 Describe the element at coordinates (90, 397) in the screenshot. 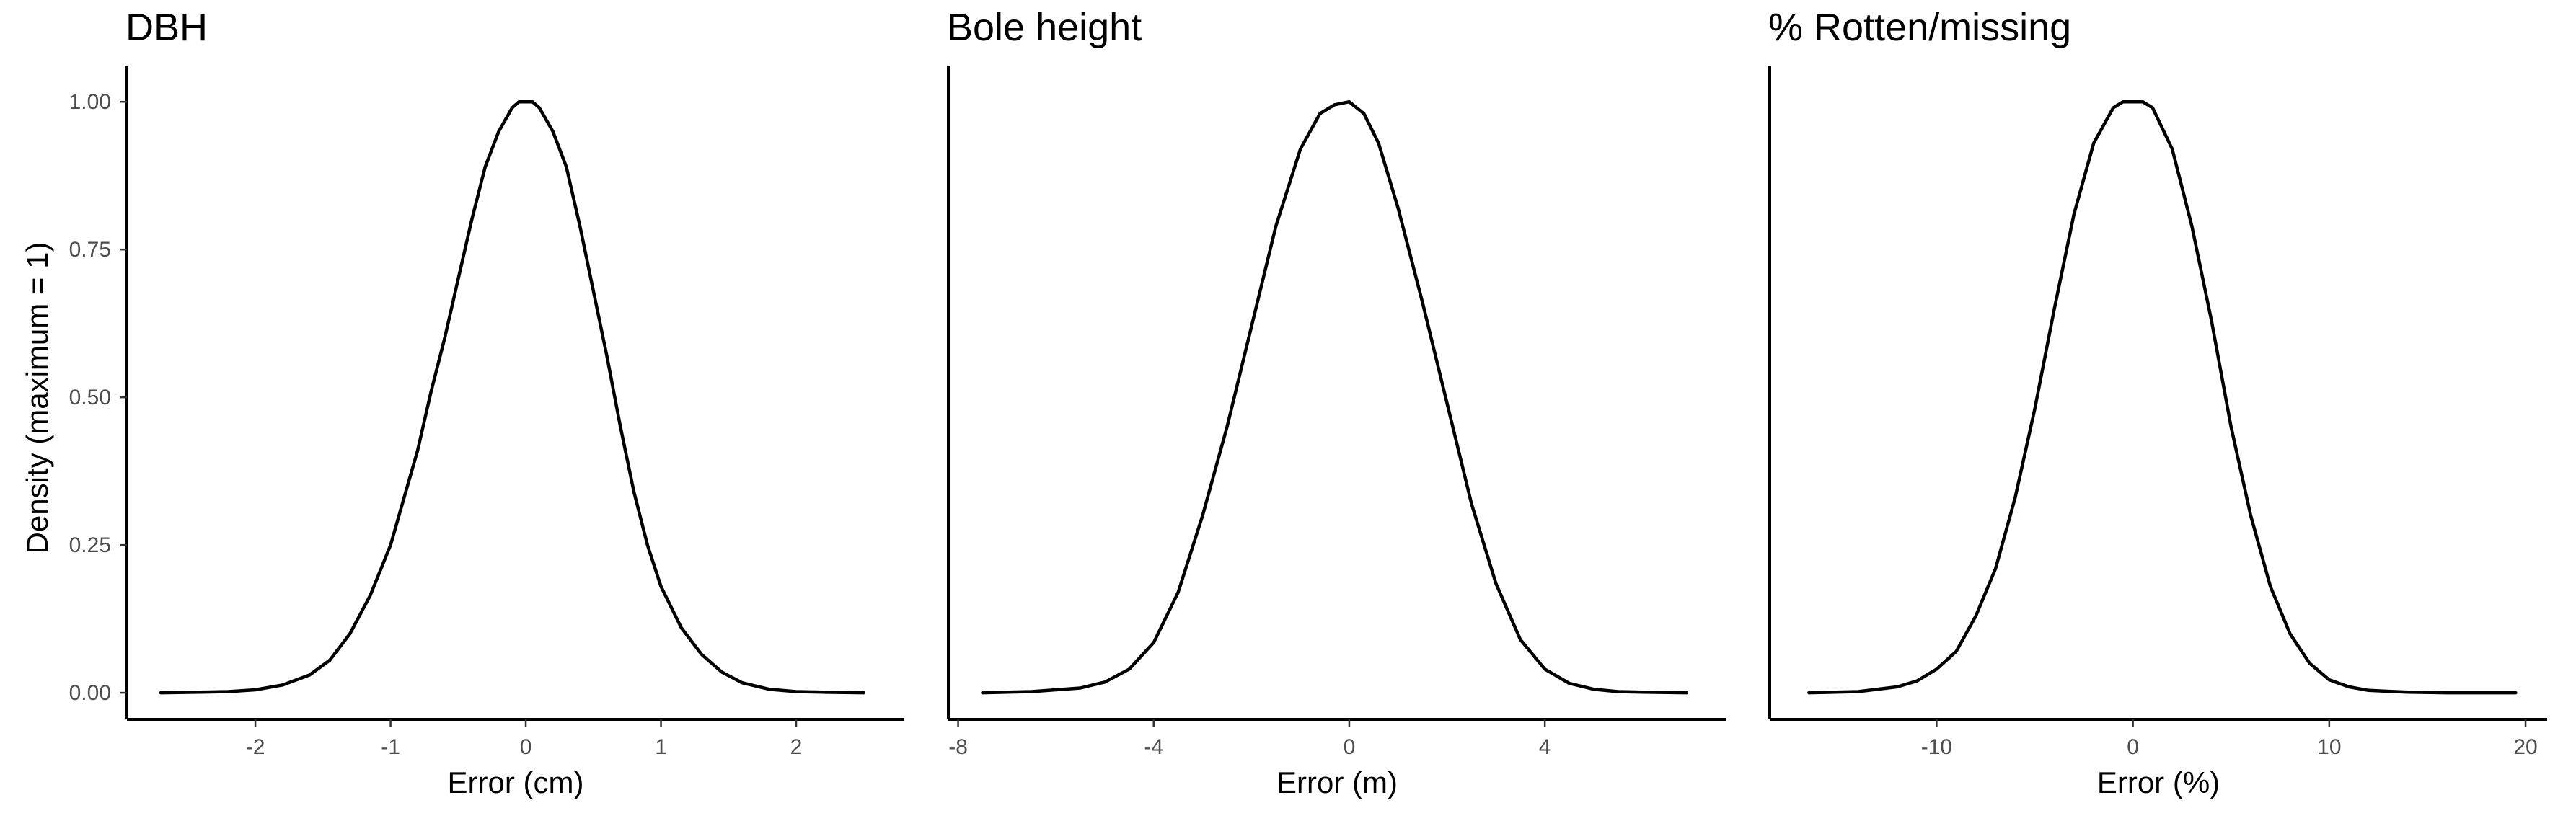

I see `y-tick-label: 0.50` at that location.